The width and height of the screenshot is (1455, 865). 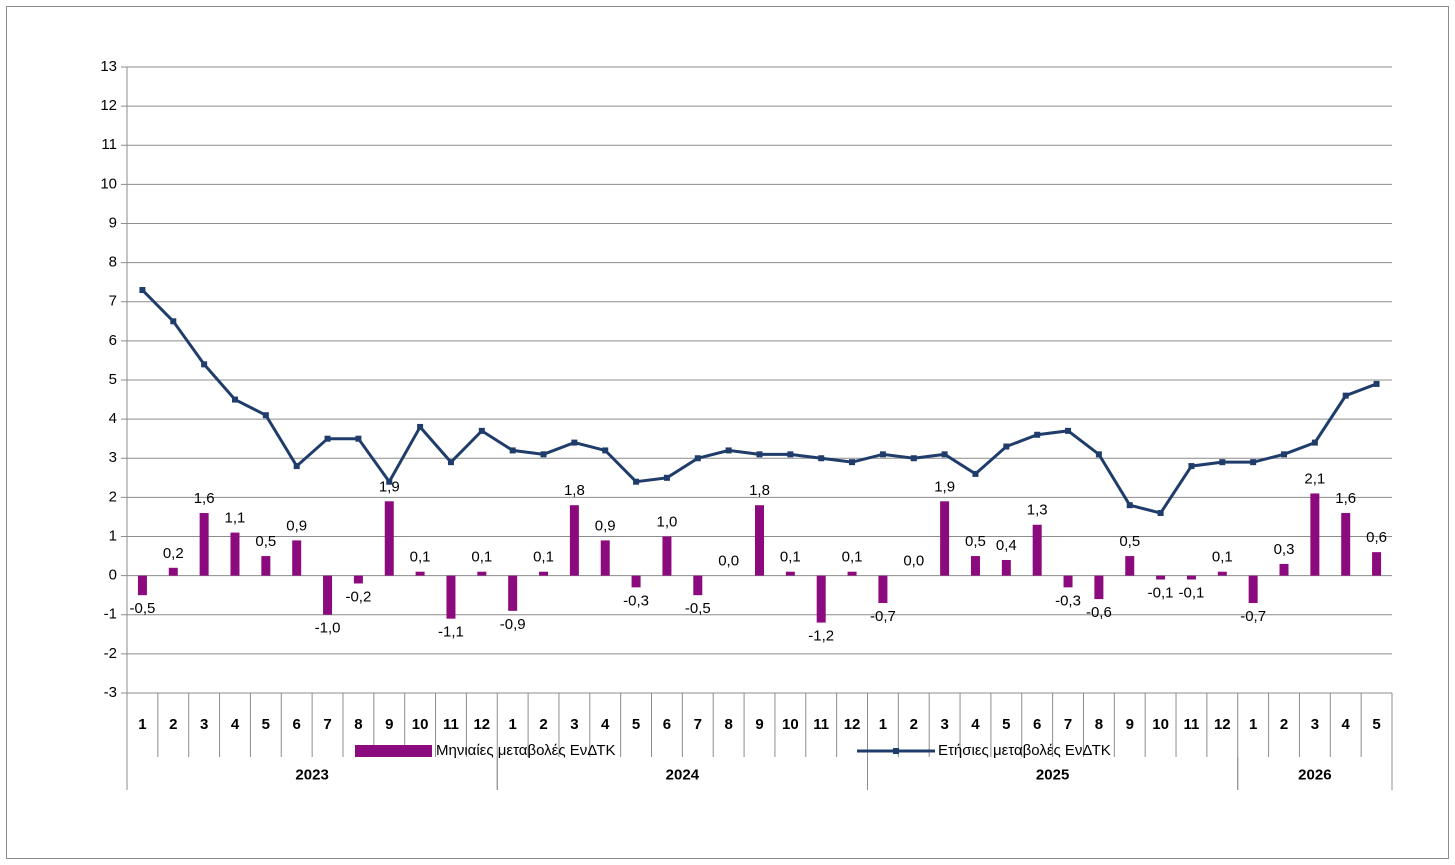 I want to click on x-tick-label: 7, so click(x=327, y=724).